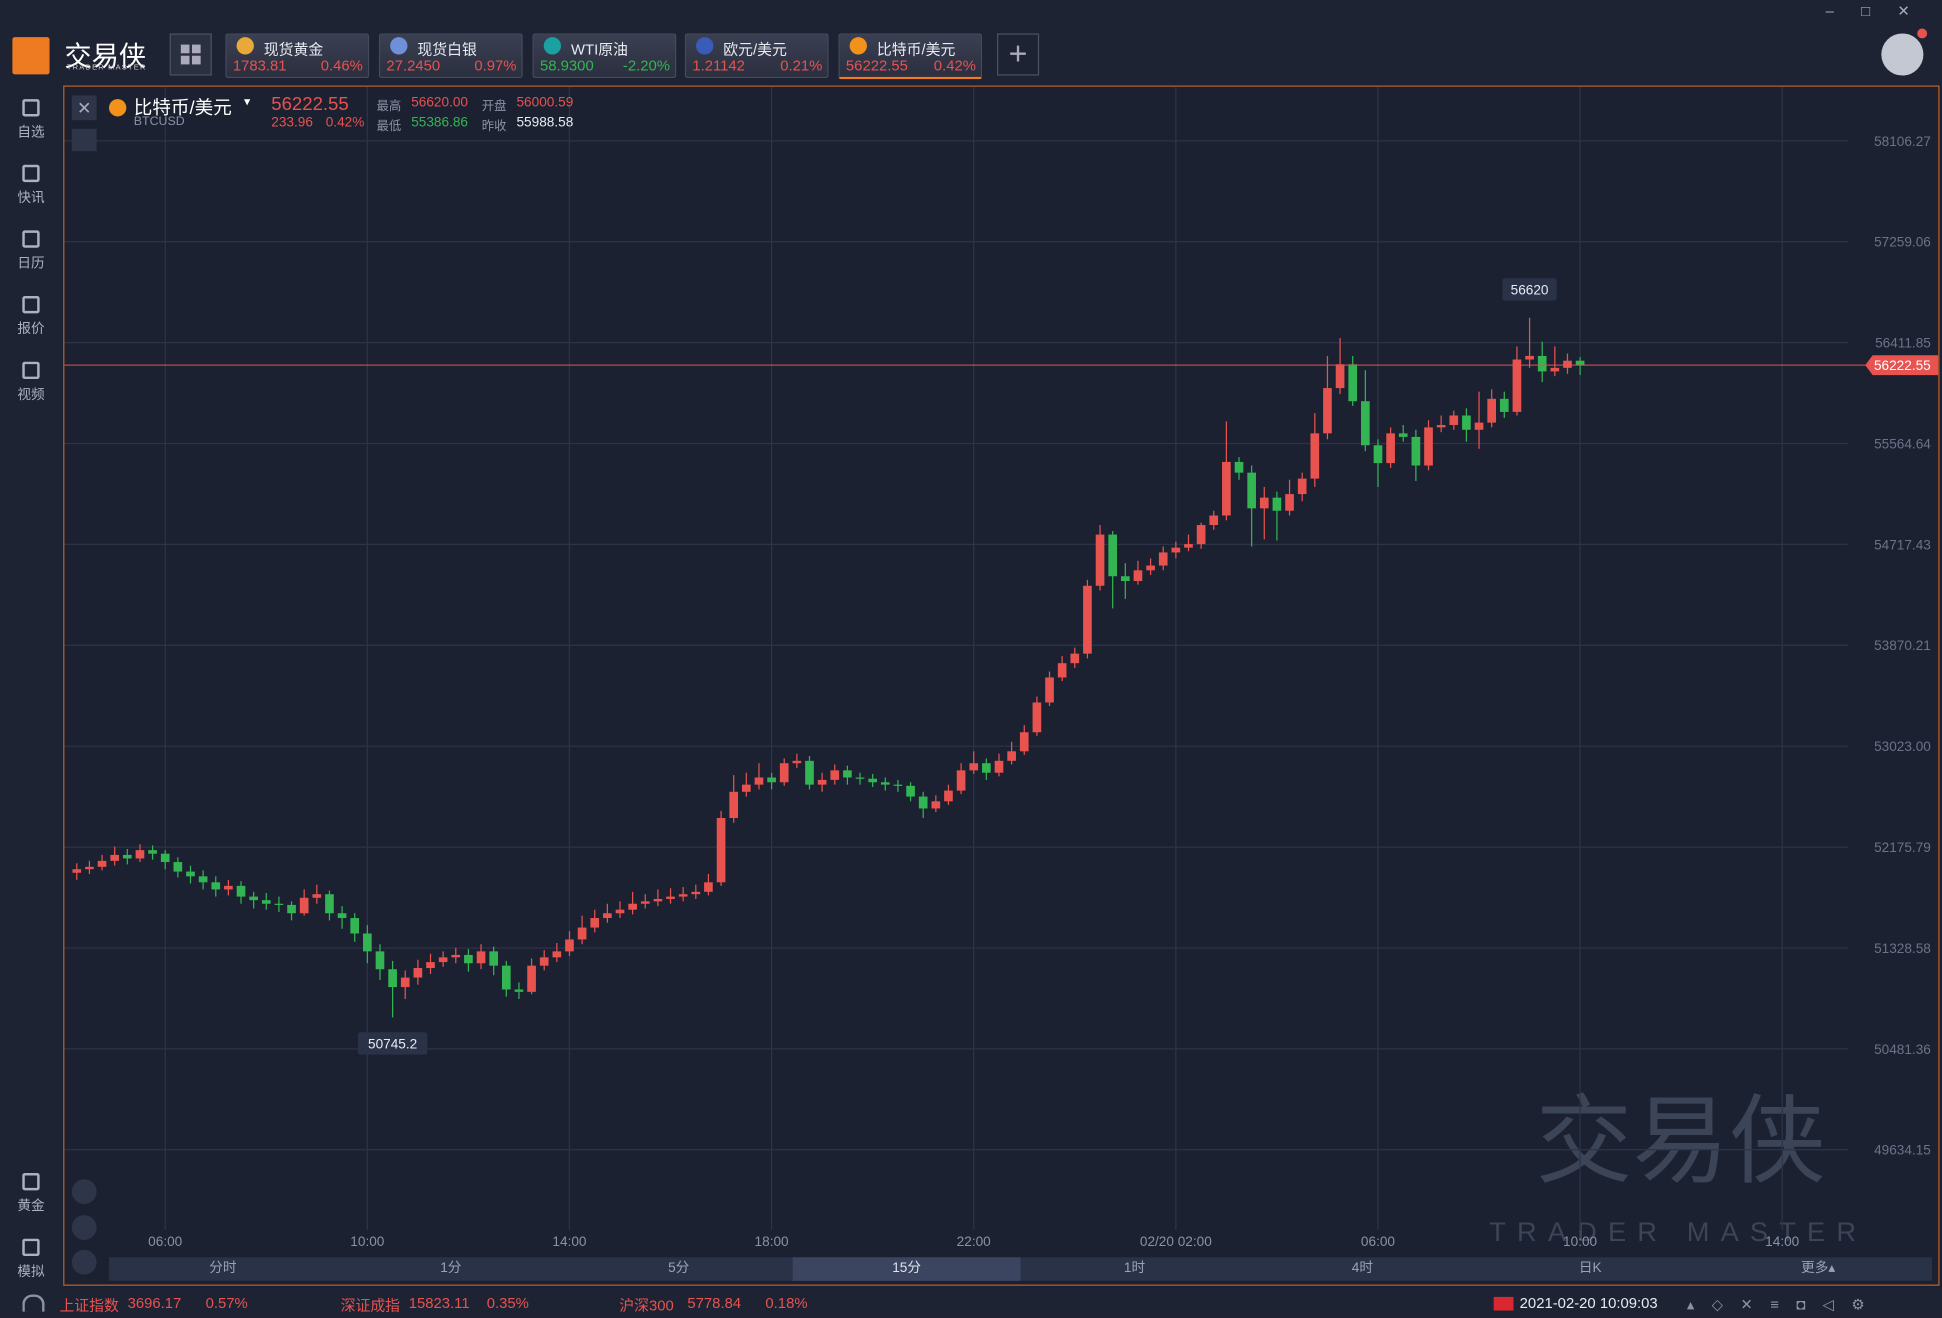  What do you see at coordinates (1362, 1268) in the screenshot?
I see `timeframe: 4时` at bounding box center [1362, 1268].